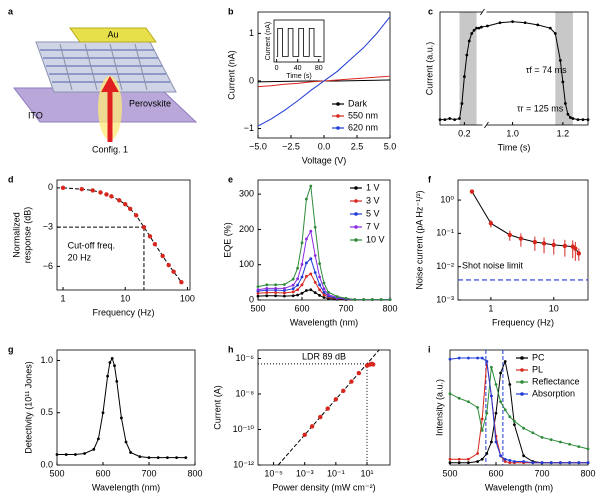 Image resolution: width=600 pixels, height=504 pixels. I want to click on y-tick-label: −6, so click(48, 266).